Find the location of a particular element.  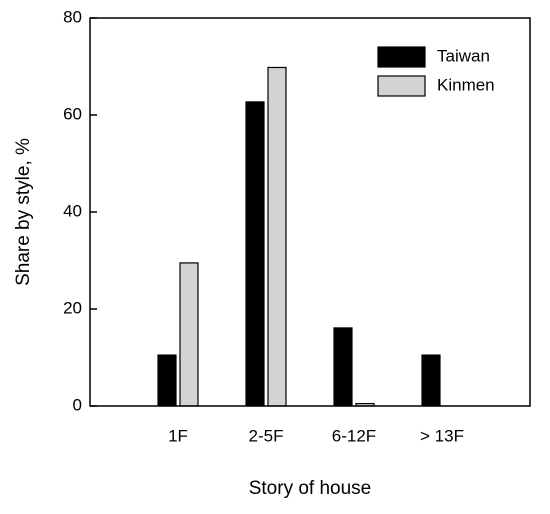

x-tick-label: 2-5F is located at coordinates (266, 435).